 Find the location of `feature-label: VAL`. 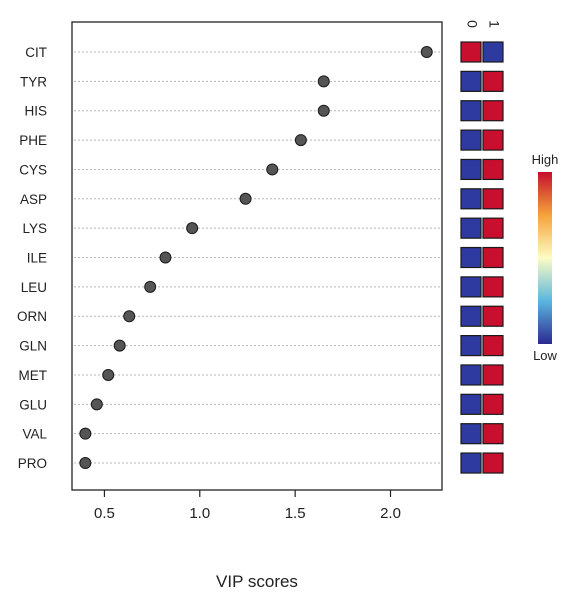

feature-label: VAL is located at coordinates (34, 434).